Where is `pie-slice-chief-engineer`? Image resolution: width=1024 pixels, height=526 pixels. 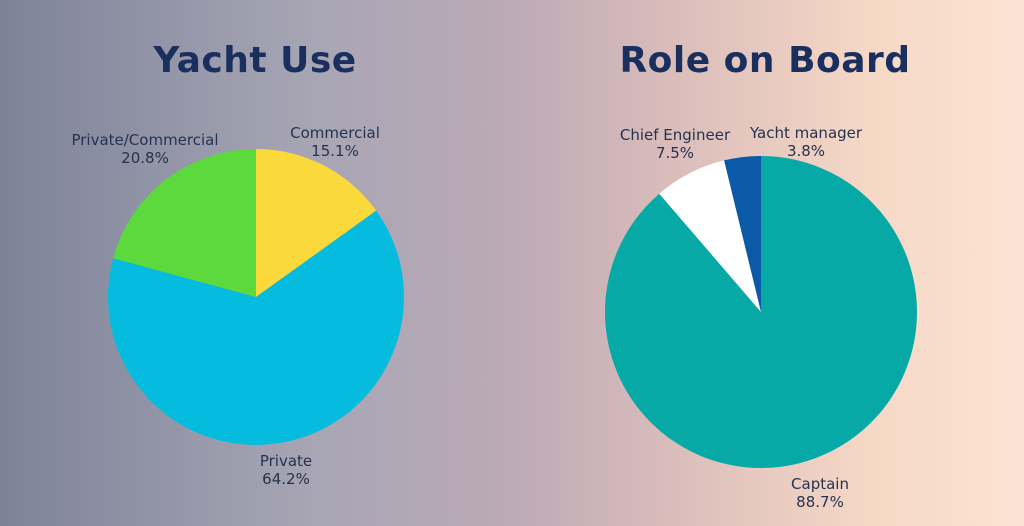
pie-slice-chief-engineer is located at coordinates (710, 236).